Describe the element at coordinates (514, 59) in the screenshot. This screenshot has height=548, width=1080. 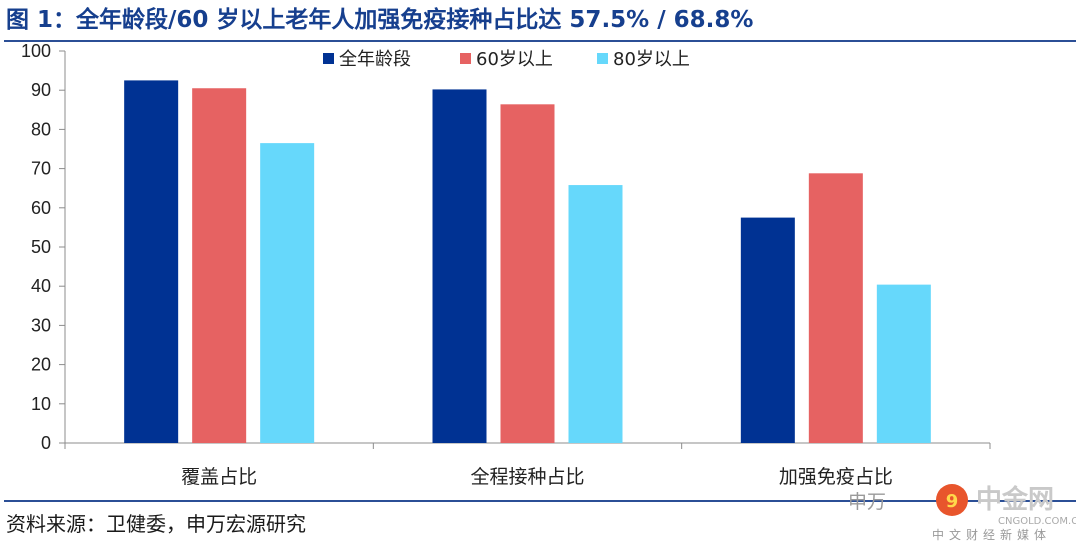
I see `legend-label-2: 60岁以上` at that location.